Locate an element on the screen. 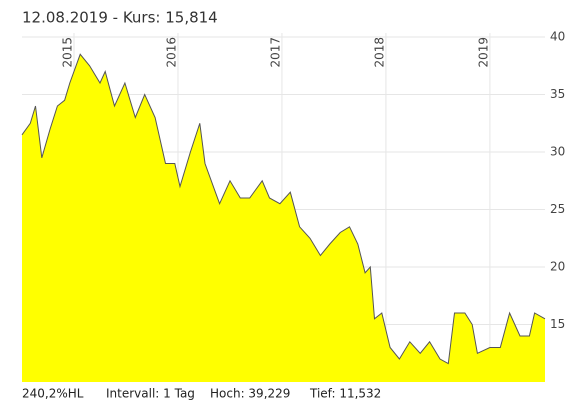 The height and width of the screenshot is (406, 581). chart-title: 12.08.2019 - Kurs: 15,814 is located at coordinates (120, 18).